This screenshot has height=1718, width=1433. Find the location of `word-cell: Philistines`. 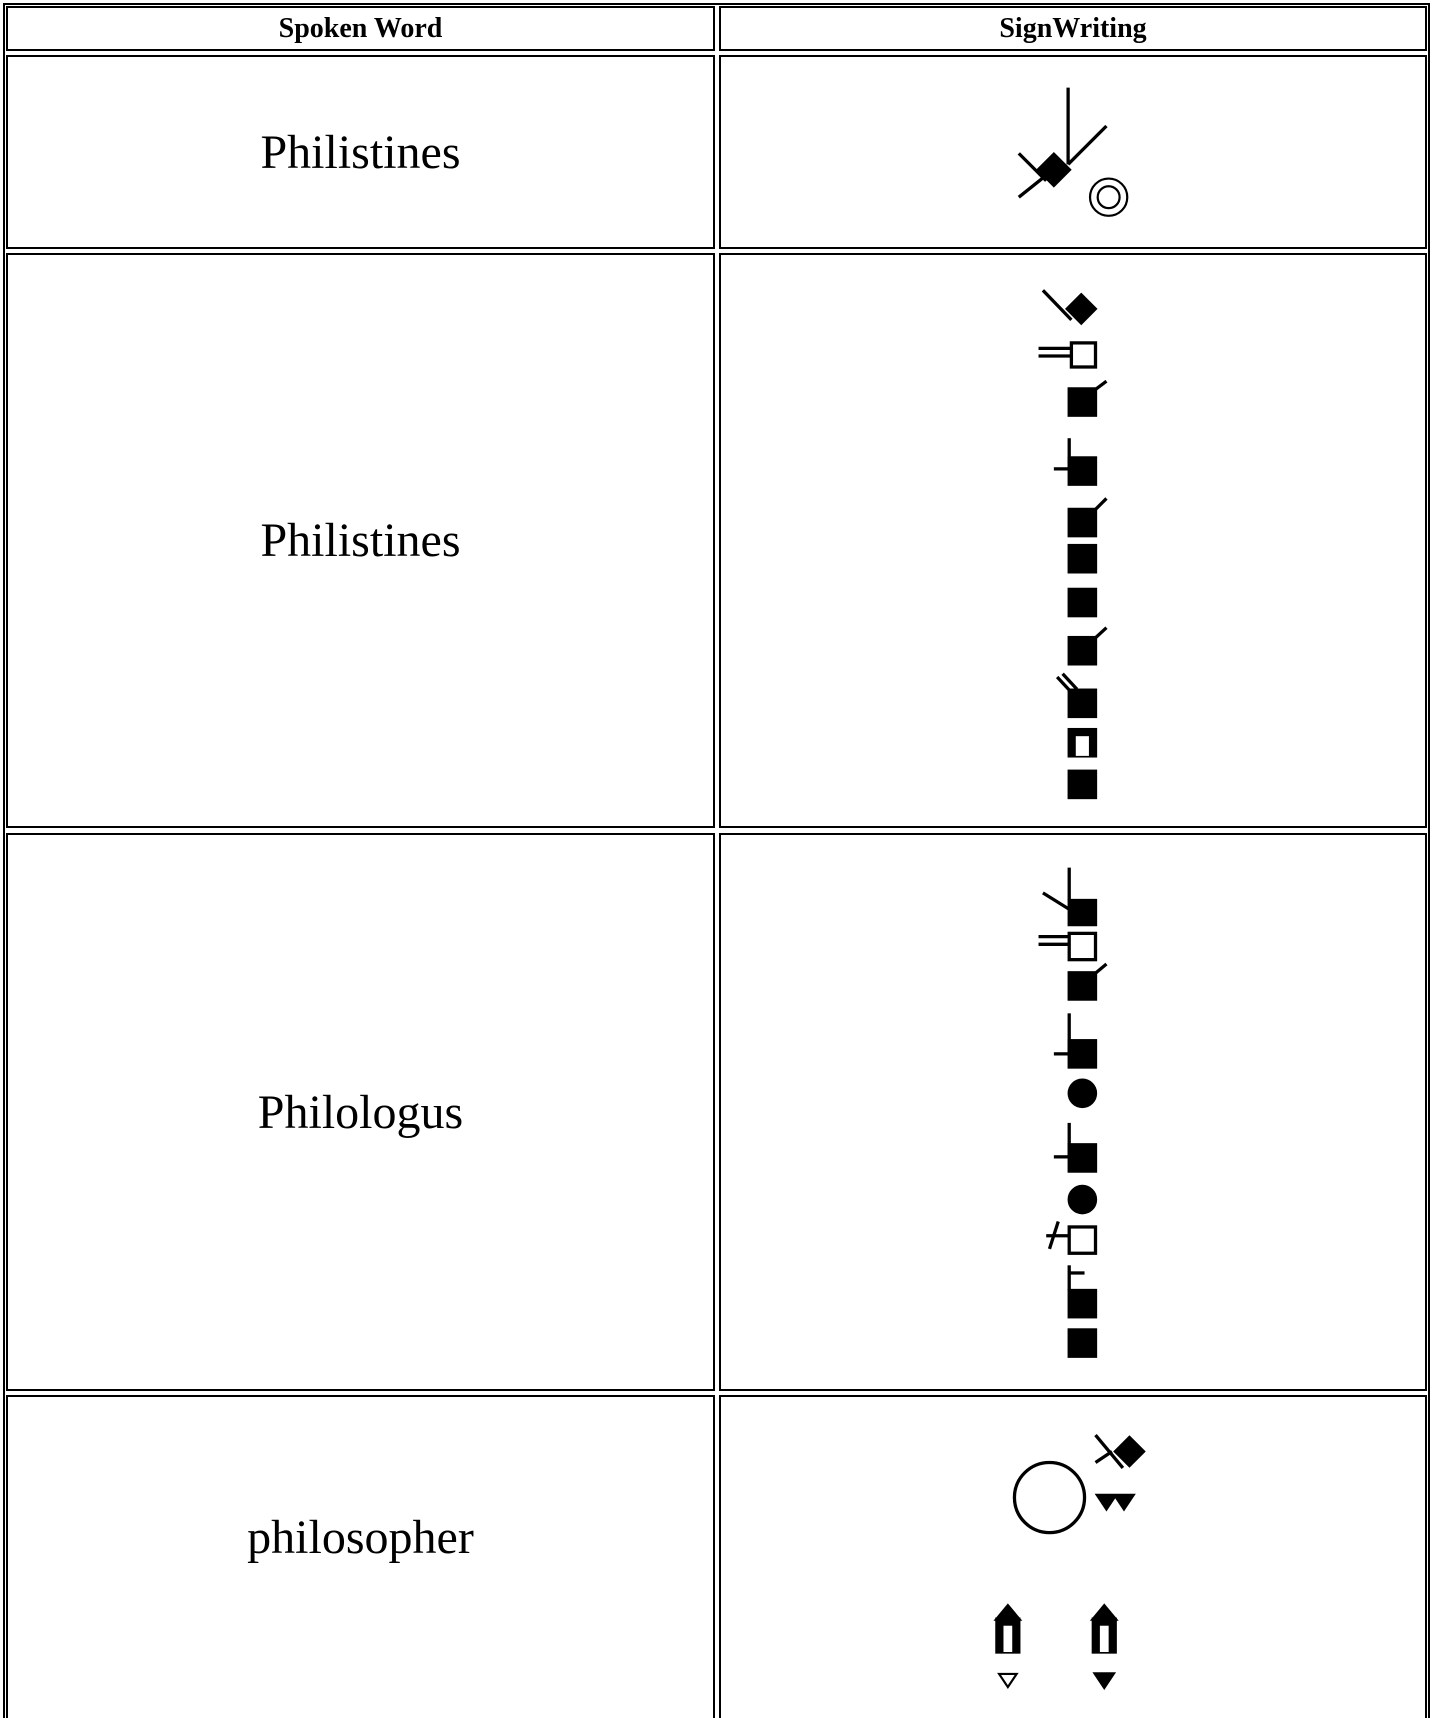

word-cell: Philistines is located at coordinates (360, 152).